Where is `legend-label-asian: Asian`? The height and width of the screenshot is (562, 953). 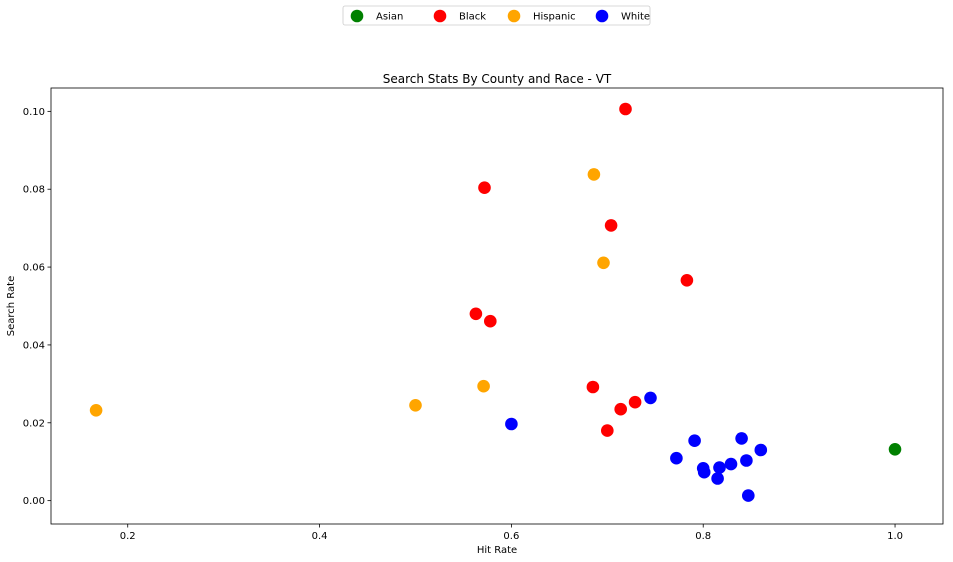 legend-label-asian: Asian is located at coordinates (389, 17).